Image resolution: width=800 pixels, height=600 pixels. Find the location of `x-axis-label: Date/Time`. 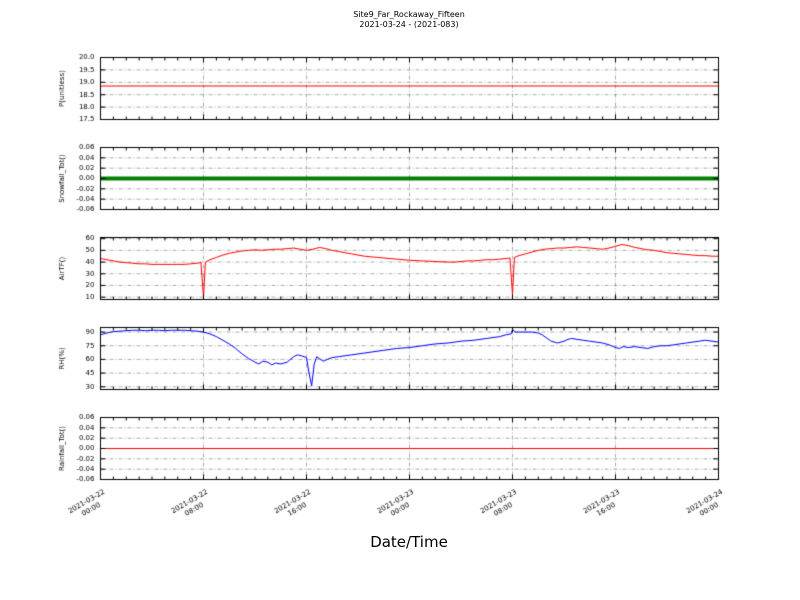

x-axis-label: Date/Time is located at coordinates (409, 542).